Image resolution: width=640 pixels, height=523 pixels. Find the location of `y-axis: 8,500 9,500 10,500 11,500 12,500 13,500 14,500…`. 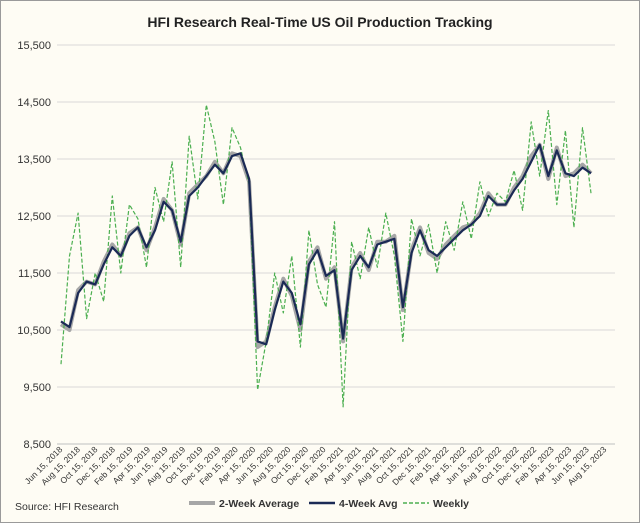

y-axis: 8,500 9,500 10,500 11,500 12,500 13,500 14,500… is located at coordinates (34, 245).